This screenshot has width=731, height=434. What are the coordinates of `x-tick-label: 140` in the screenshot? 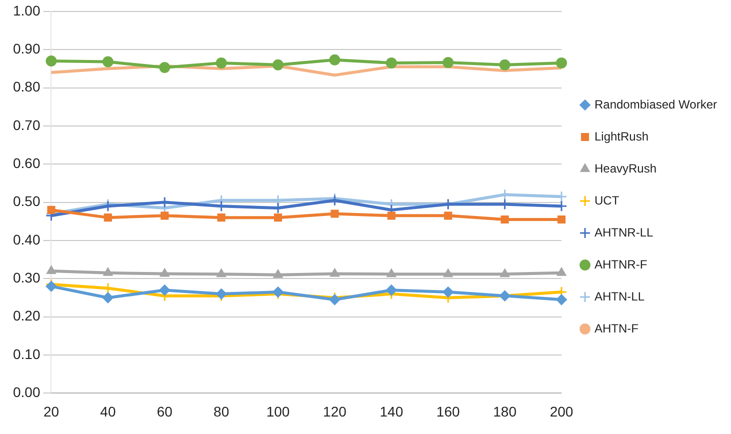 It's located at (392, 411).